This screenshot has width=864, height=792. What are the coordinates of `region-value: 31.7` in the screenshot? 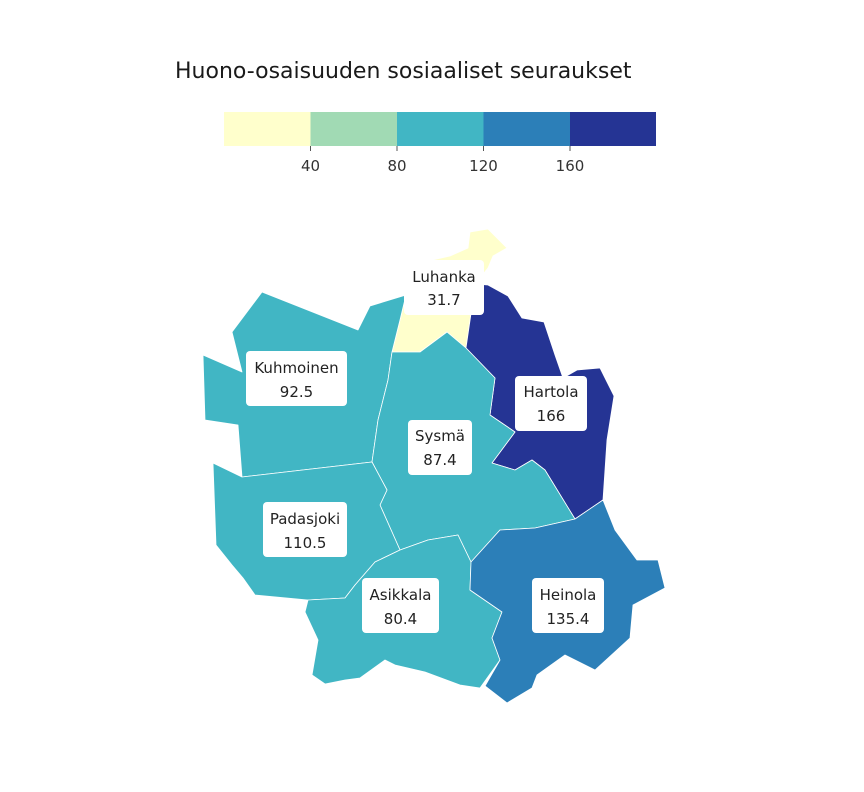 It's located at (443, 300).